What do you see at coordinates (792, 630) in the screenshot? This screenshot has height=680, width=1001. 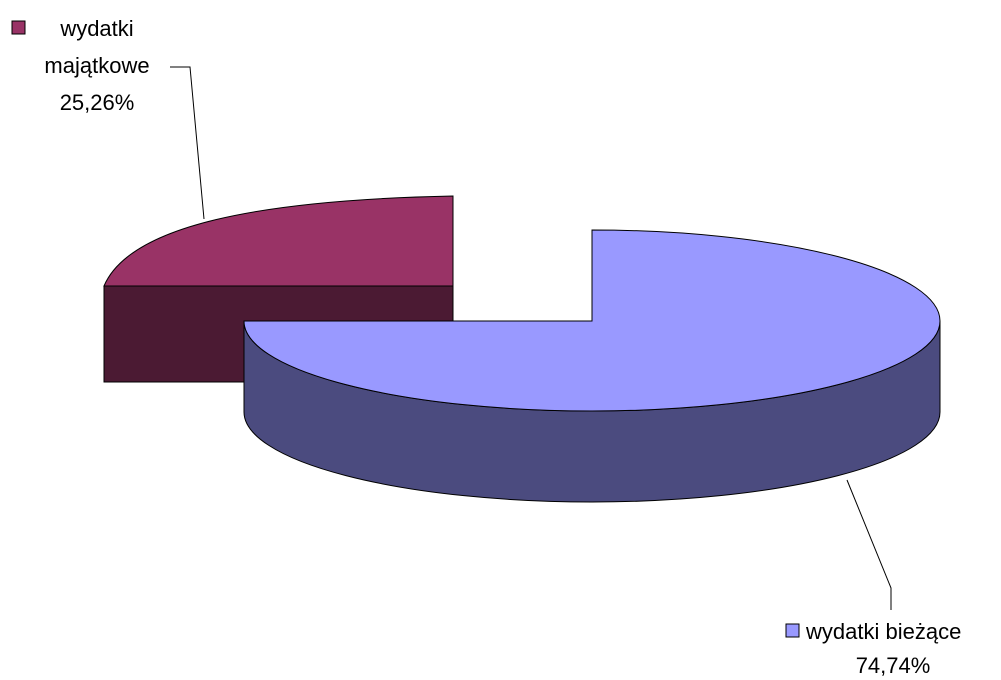 I see `legend-swatch-biezace` at bounding box center [792, 630].